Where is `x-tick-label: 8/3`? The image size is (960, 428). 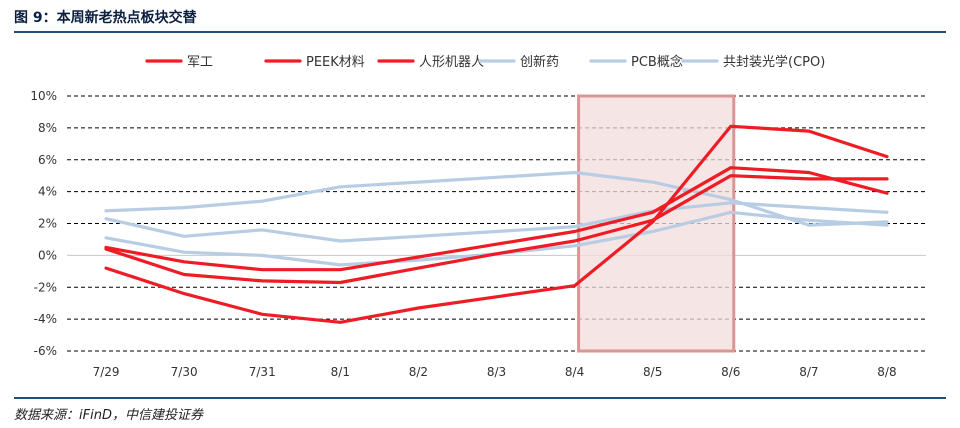 x-tick-label: 8/3 is located at coordinates (496, 372).